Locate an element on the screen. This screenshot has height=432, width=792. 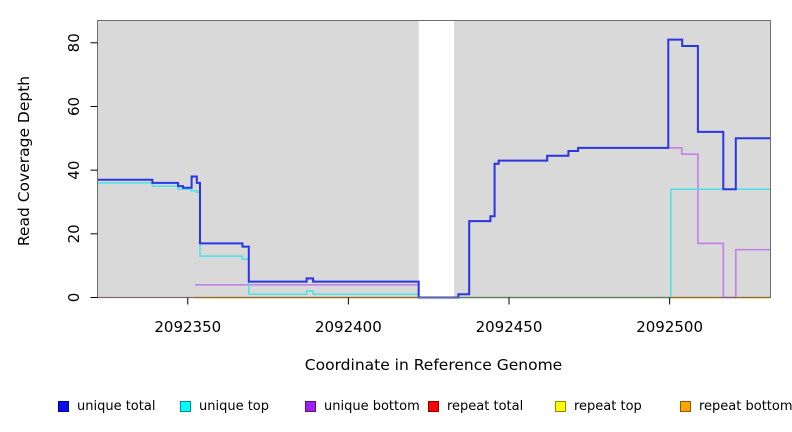
y-tick-label: 0 is located at coordinates (74, 298).